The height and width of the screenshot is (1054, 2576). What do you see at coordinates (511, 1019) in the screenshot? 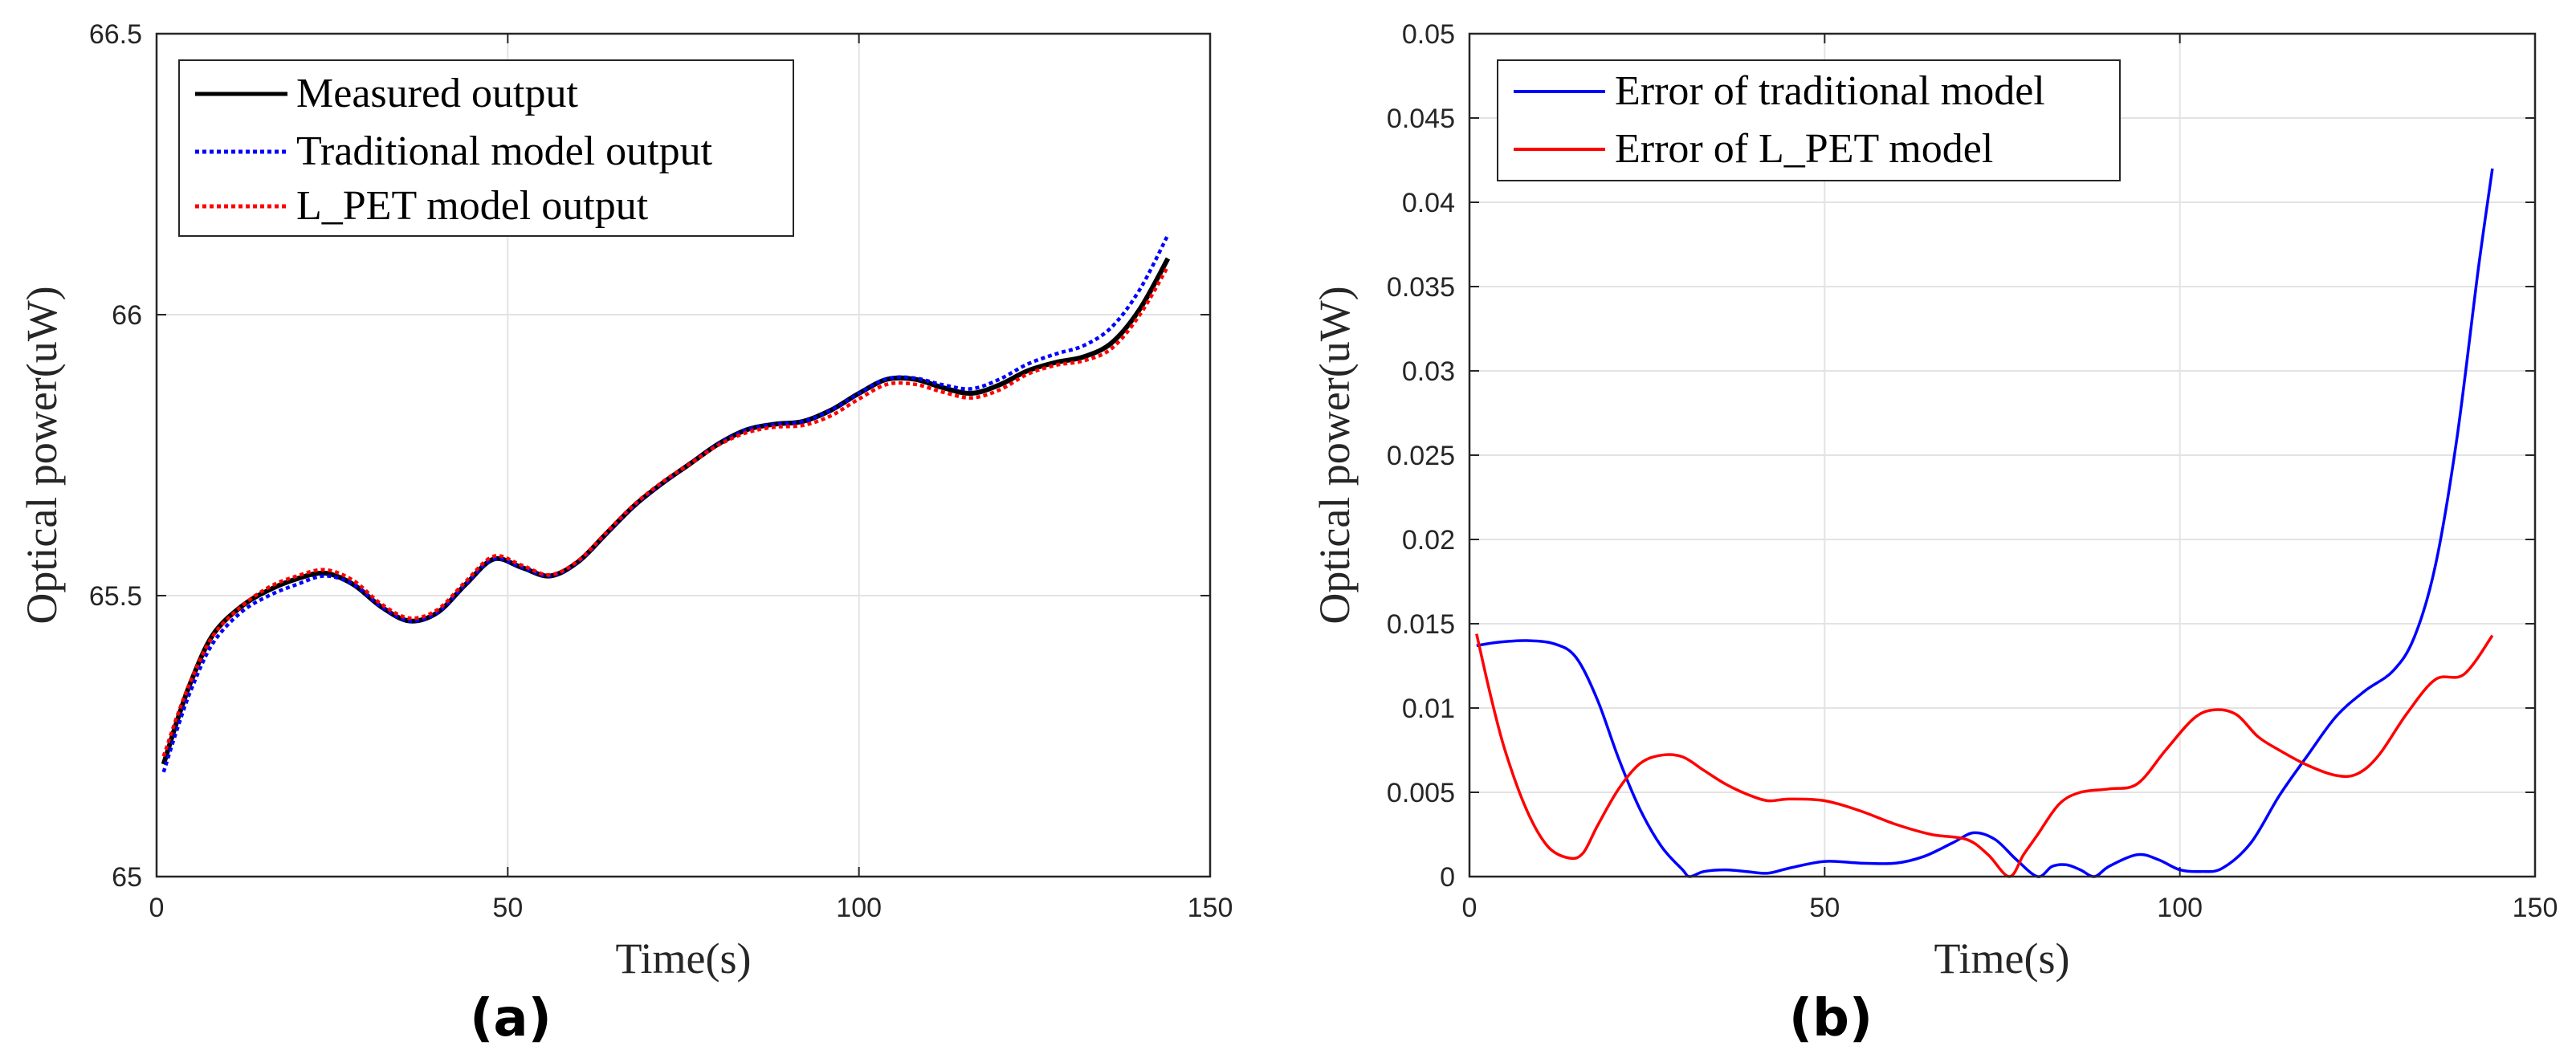
I see `panel-label-a: (a)` at bounding box center [511, 1019].